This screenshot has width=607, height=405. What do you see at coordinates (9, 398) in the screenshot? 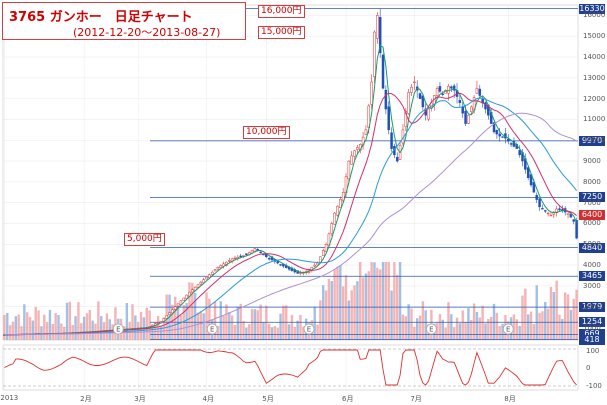
I see `x-tick-label: 2013` at bounding box center [9, 398].